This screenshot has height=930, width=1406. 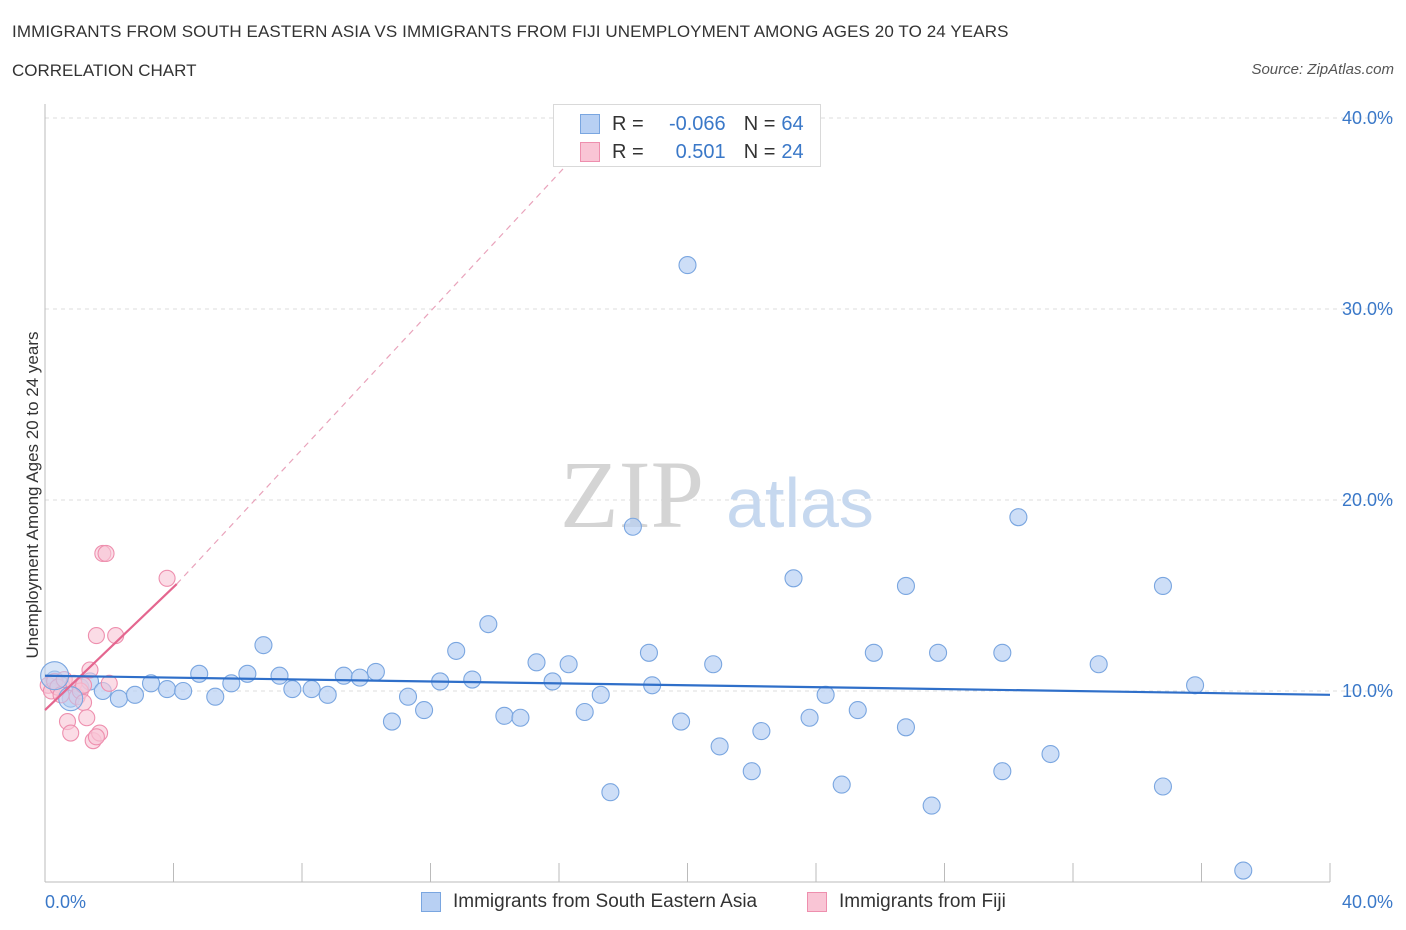 I want to click on bottom-legend-swatch-blue, so click(x=431, y=902).